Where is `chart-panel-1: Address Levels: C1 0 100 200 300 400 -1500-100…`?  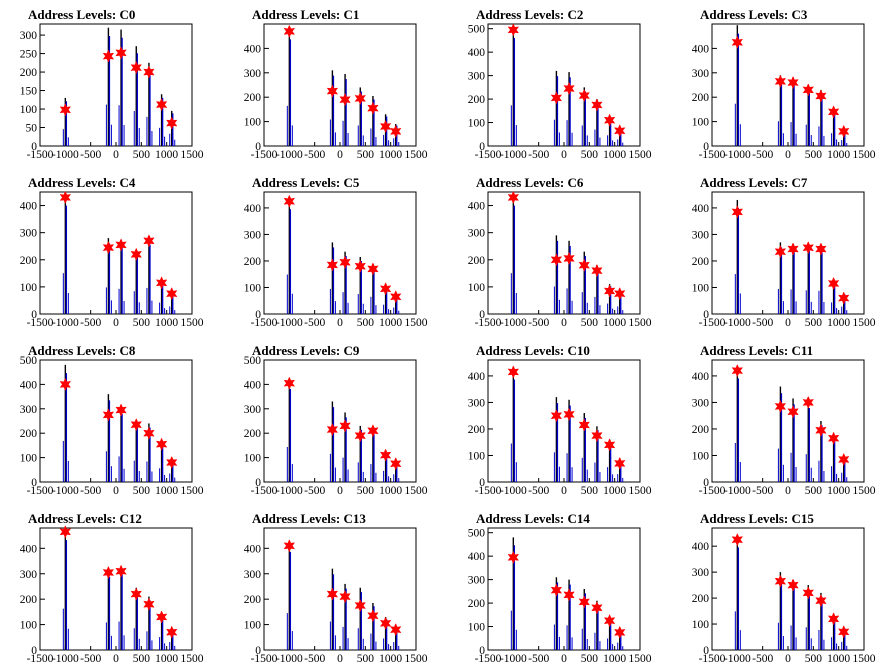 chart-panel-1: Address Levels: C1 0 100 200 300 400 -1500-100… is located at coordinates (336, 84).